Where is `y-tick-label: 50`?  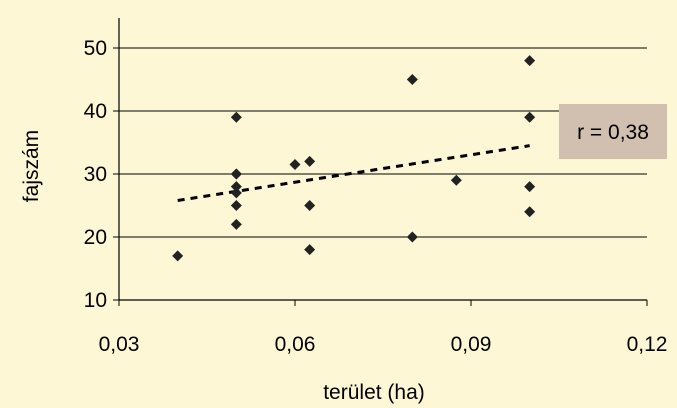
y-tick-label: 50 is located at coordinates (95, 48).